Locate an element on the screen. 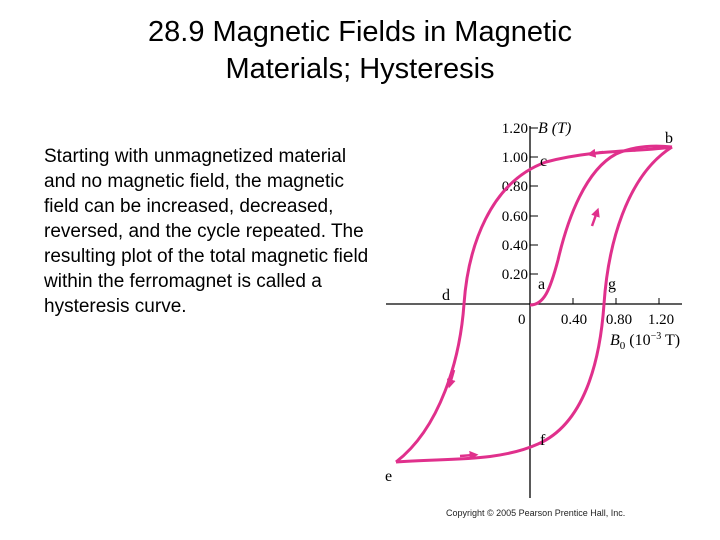  x-axis-label: B0 (10−3 T) is located at coordinates (645, 341).